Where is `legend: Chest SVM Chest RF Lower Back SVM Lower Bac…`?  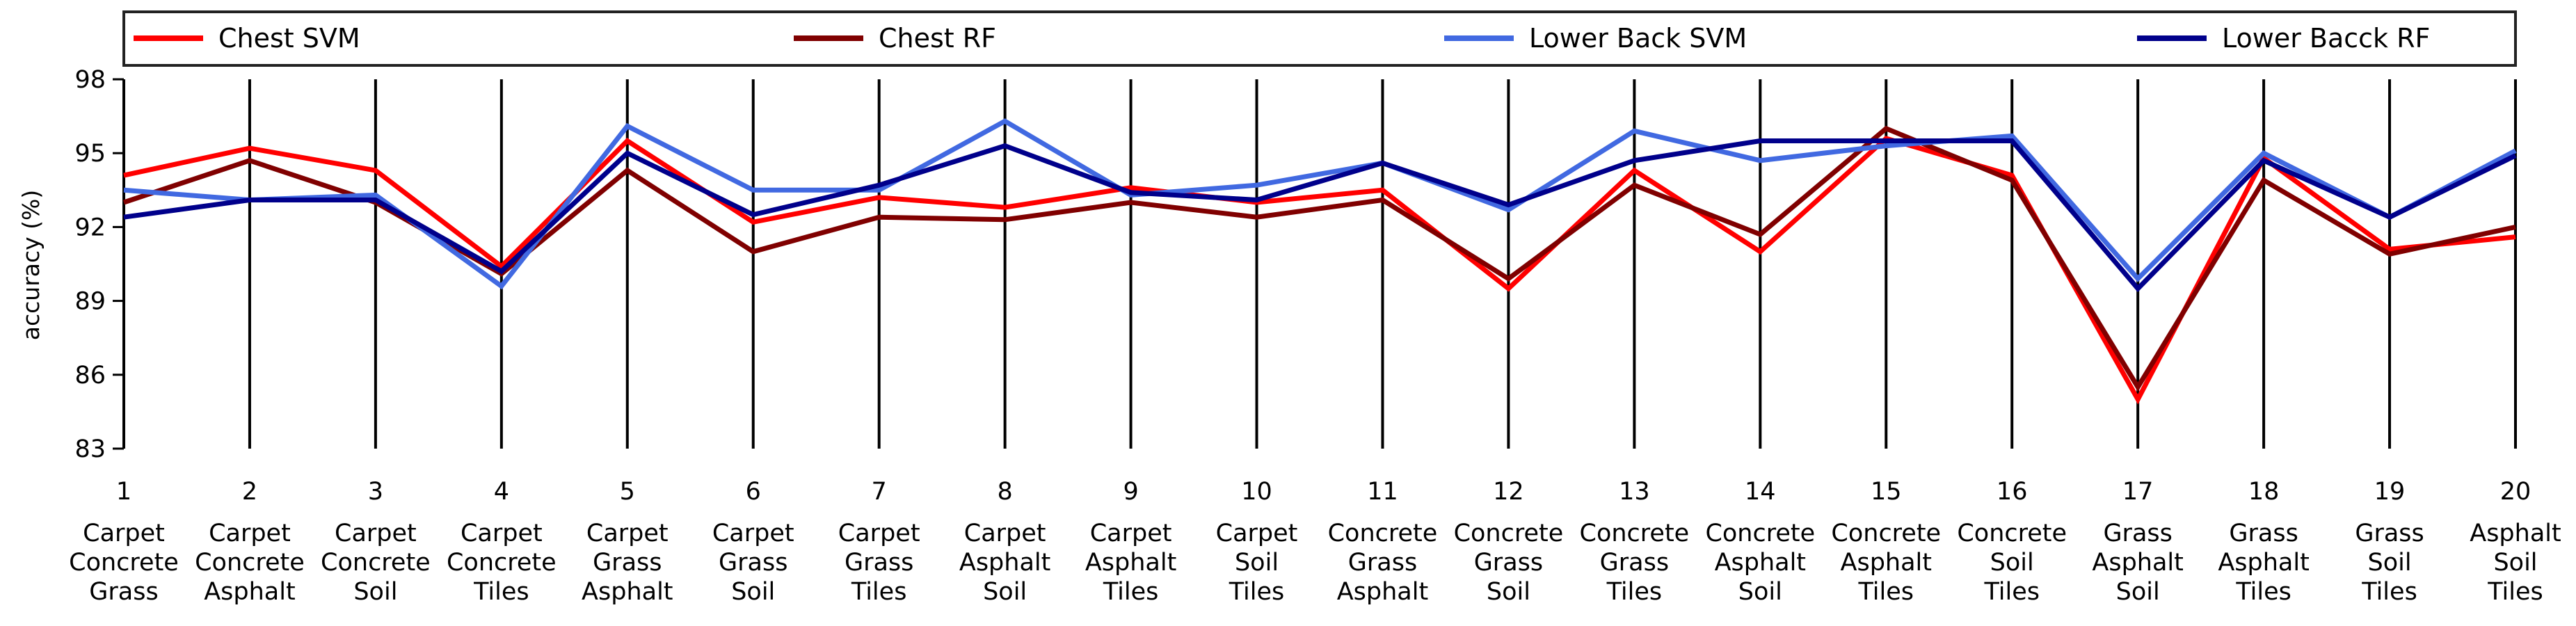
legend: Chest SVM Chest RF Lower Back SVM Lower Bac… is located at coordinates (1319, 38).